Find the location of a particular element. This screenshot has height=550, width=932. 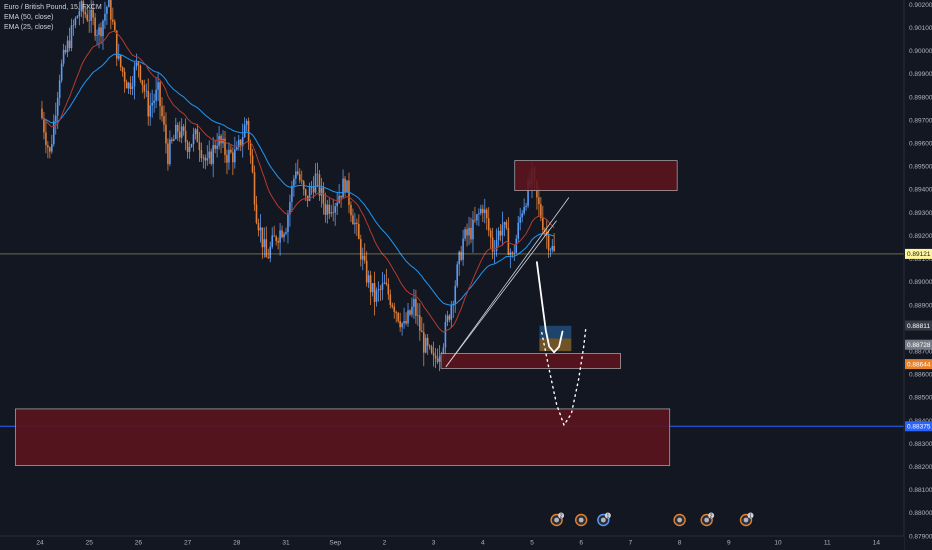

price-tick-label: 0.88200 is located at coordinates (920, 467).